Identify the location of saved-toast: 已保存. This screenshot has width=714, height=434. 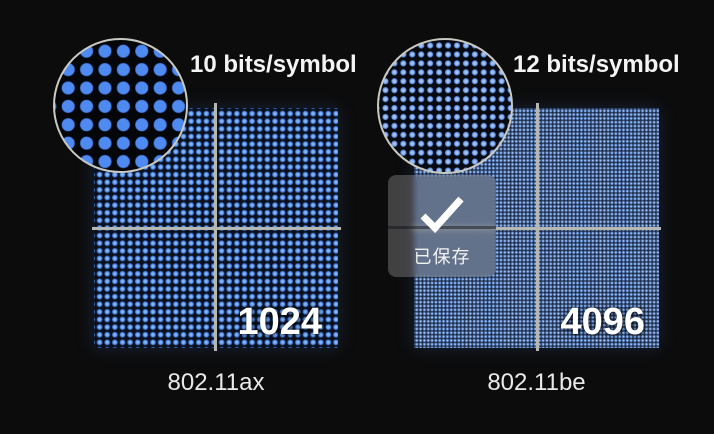
(442, 226).